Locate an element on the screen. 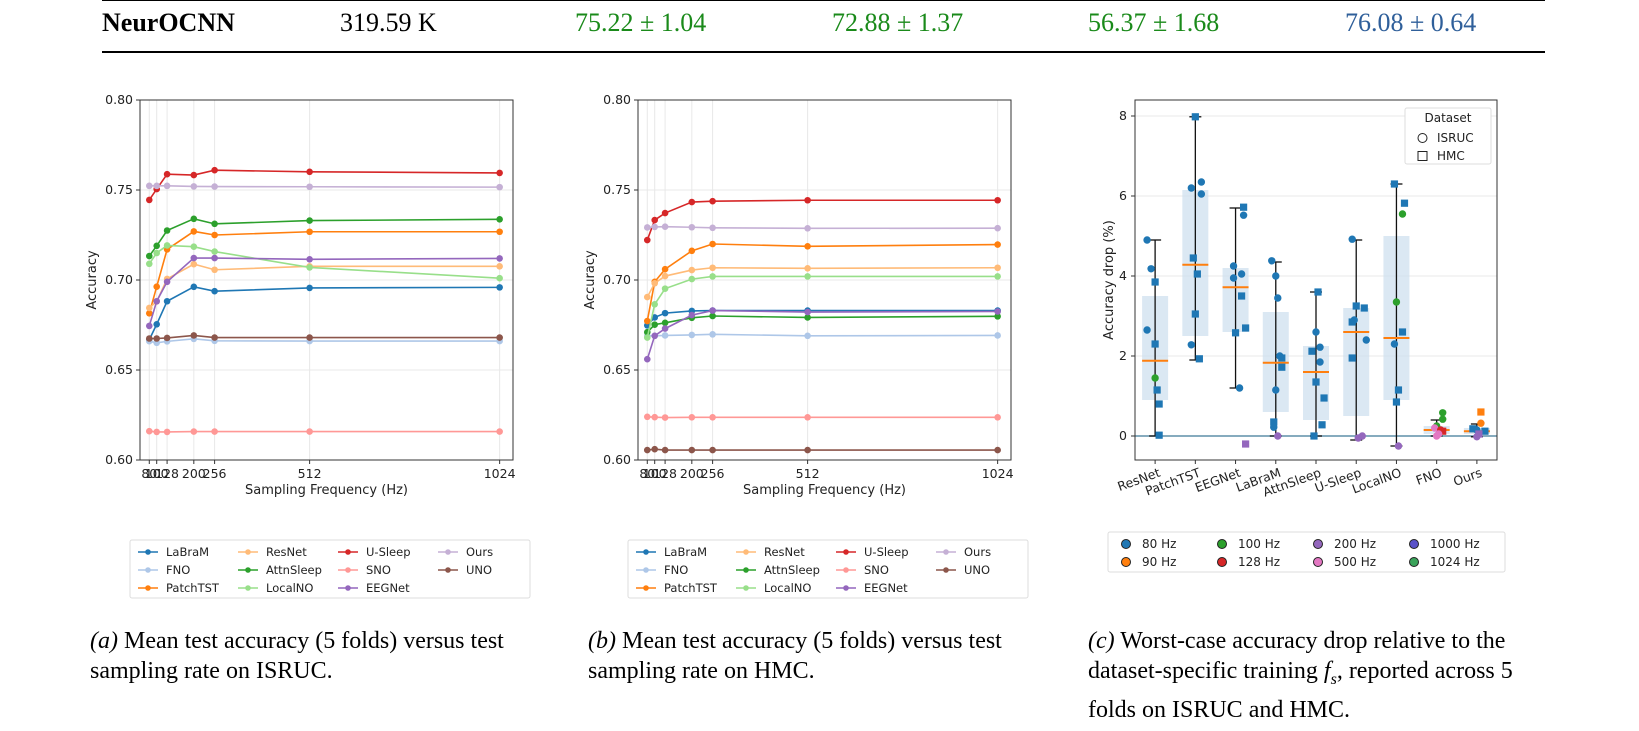 The width and height of the screenshot is (1639, 731). legend-item: UNO is located at coordinates (963, 570).